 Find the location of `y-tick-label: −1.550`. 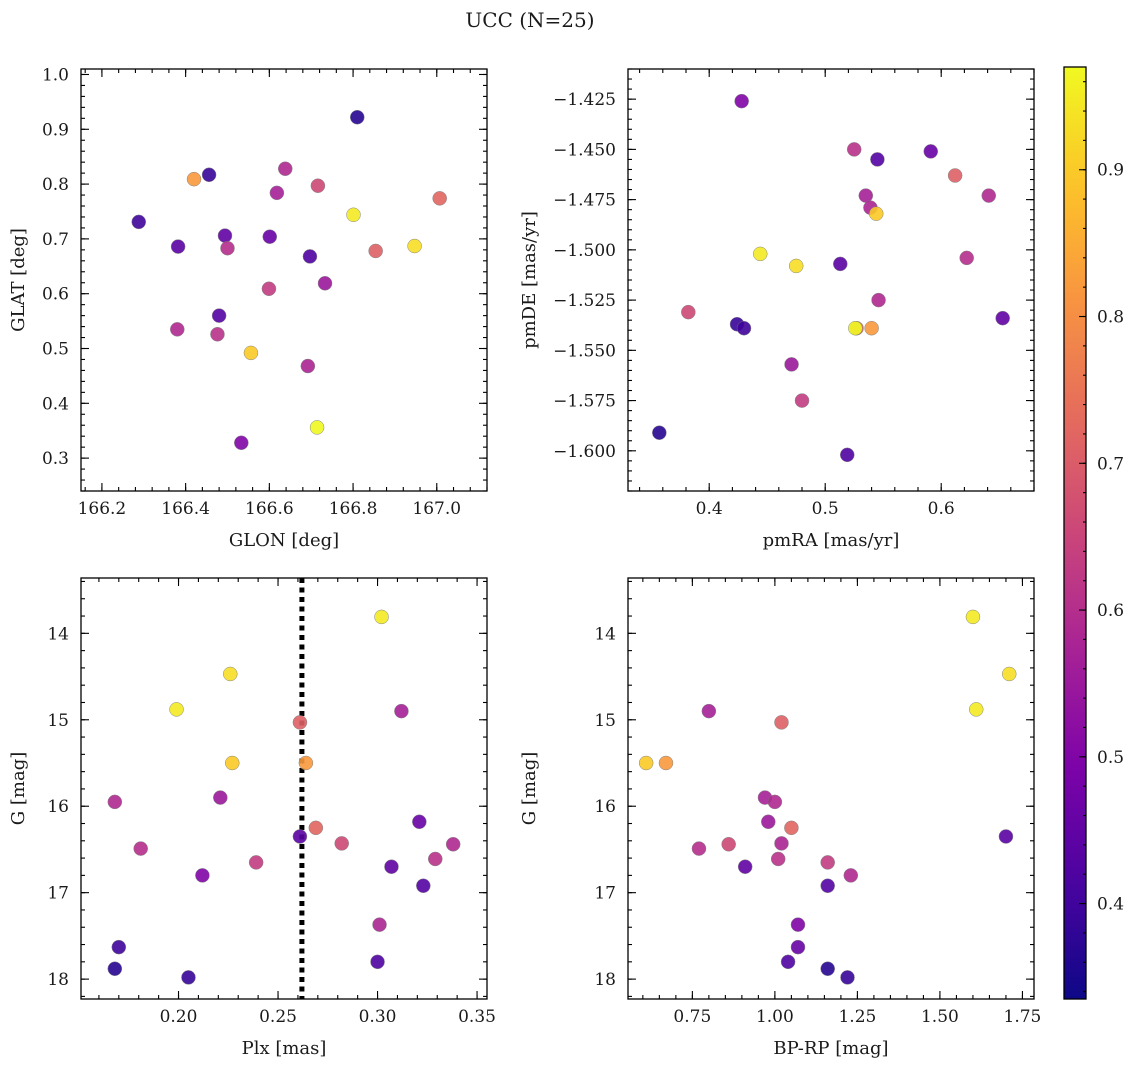

y-tick-label: −1.550 is located at coordinates (584, 351).